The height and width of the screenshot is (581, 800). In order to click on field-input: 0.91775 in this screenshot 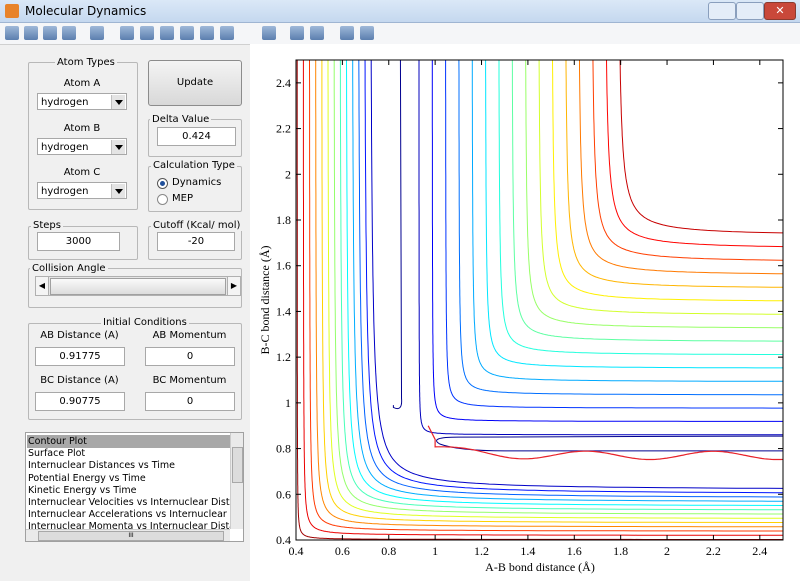, I will do `click(80, 356)`.